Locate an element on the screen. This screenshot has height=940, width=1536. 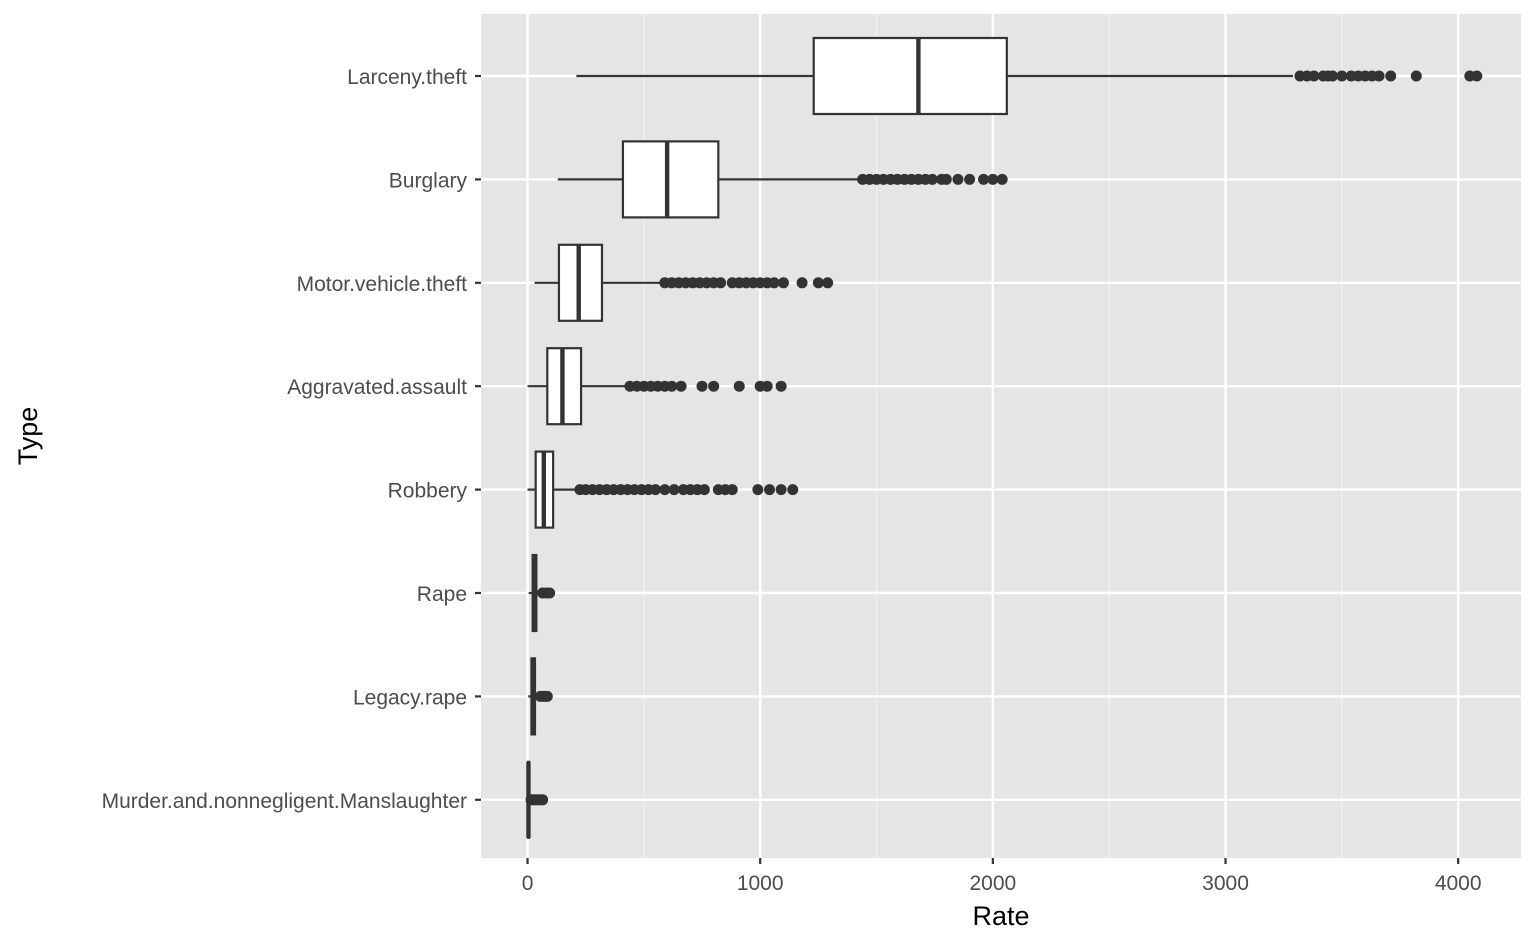
box-Robbery is located at coordinates (663, 489).